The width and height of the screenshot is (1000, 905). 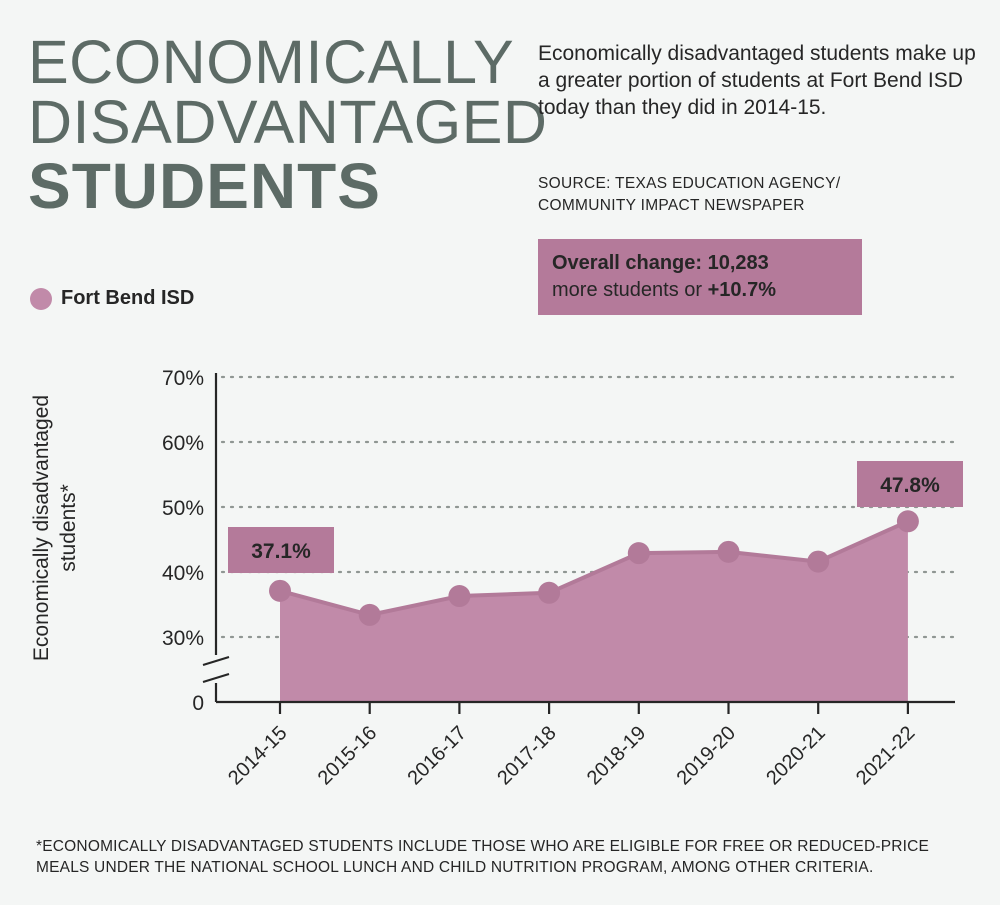 I want to click on legend-swatch, so click(x=41, y=298).